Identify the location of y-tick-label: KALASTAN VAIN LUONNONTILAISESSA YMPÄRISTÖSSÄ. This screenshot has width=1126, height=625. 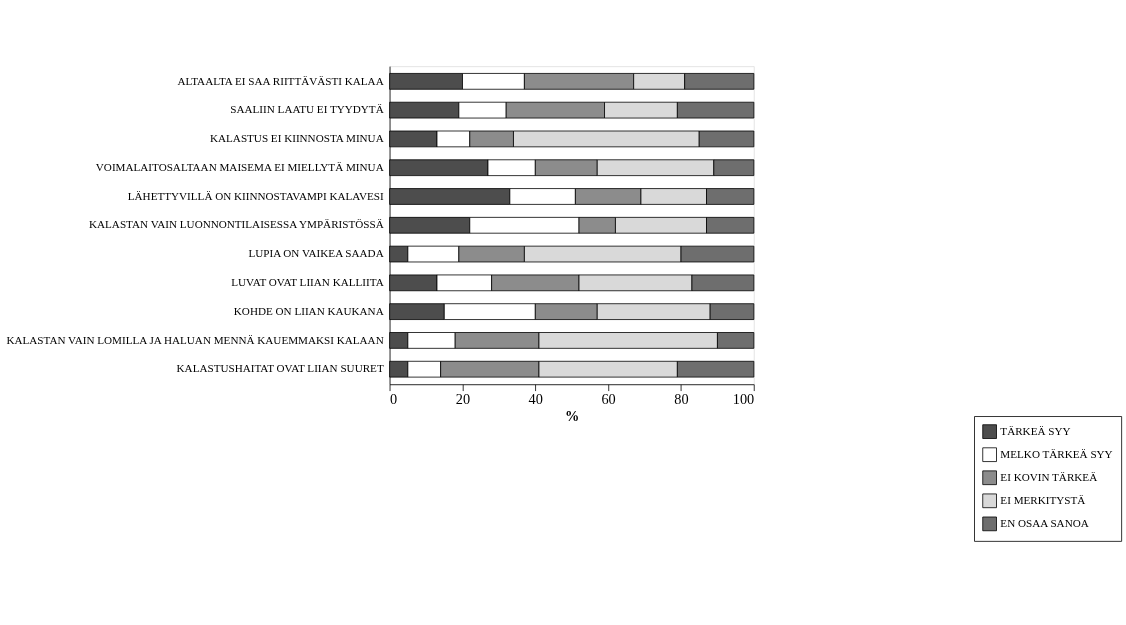
(236, 224).